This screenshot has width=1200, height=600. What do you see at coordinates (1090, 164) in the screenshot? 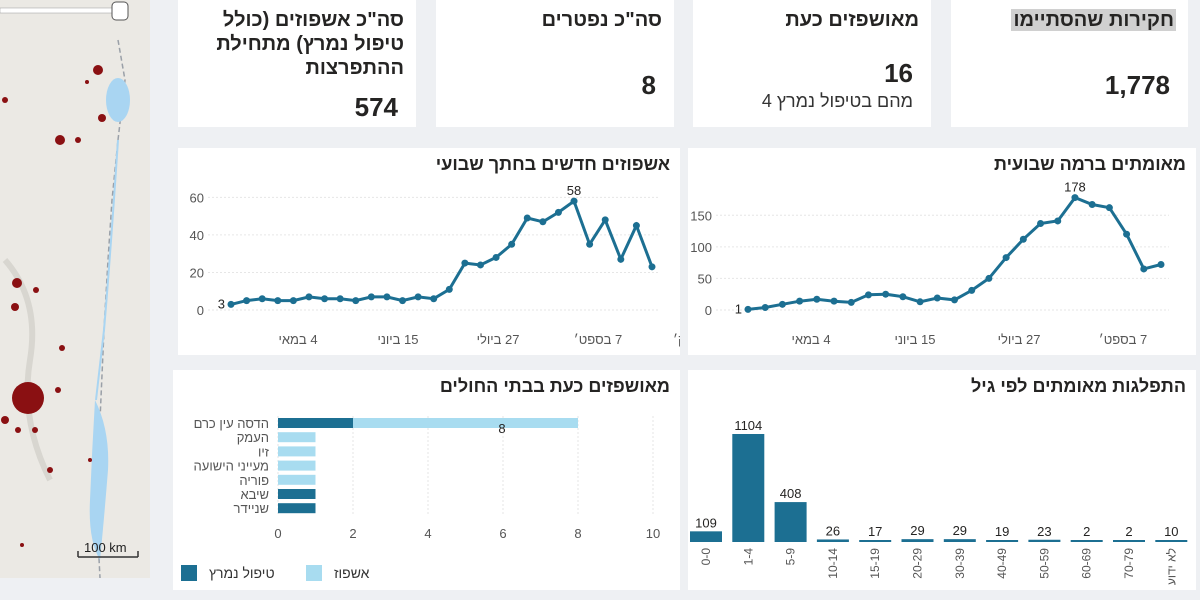
I see `weekly-confirmed-chart-title: מאומתים ברמה שבועית` at bounding box center [1090, 164].